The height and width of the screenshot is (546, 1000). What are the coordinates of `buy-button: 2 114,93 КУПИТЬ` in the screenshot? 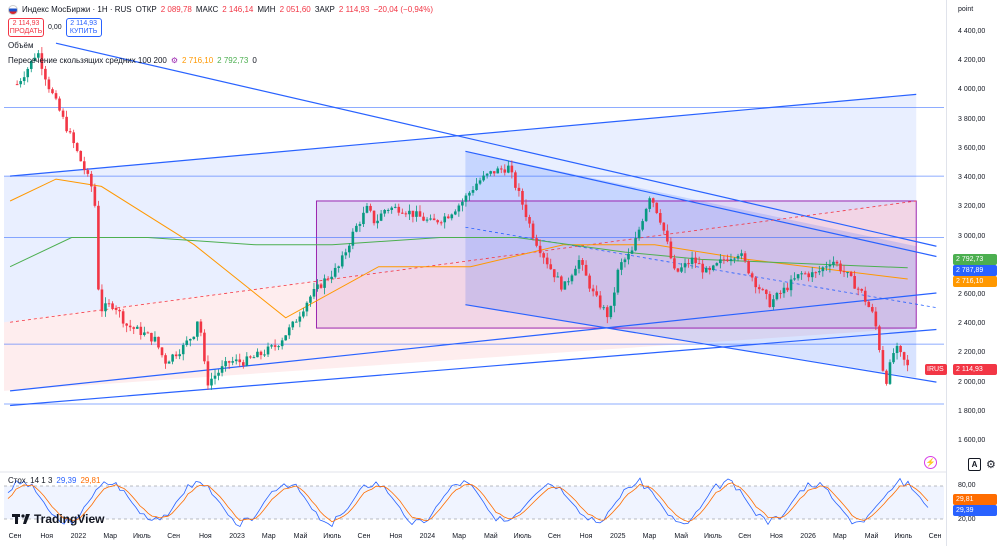 It's located at (83, 27).